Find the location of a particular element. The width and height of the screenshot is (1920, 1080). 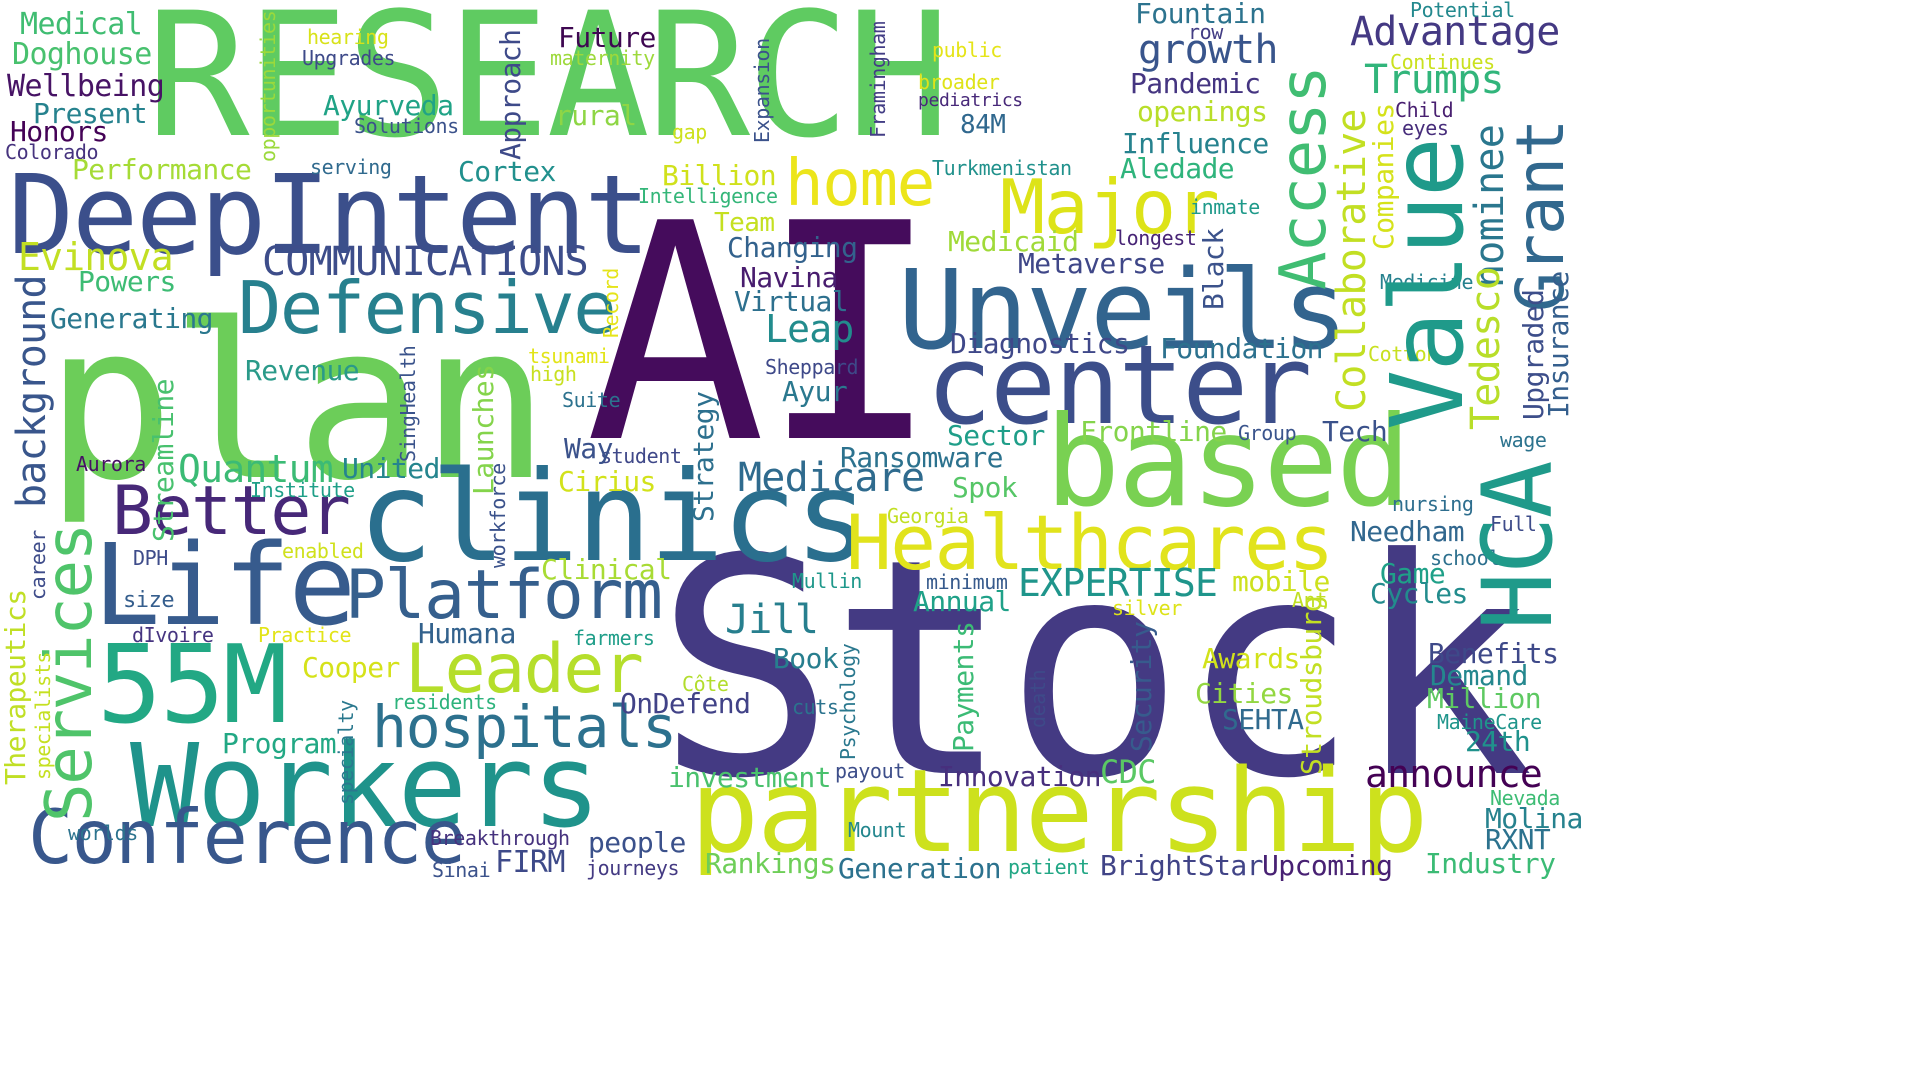

word-workforce: workforce is located at coordinates (498, 515).